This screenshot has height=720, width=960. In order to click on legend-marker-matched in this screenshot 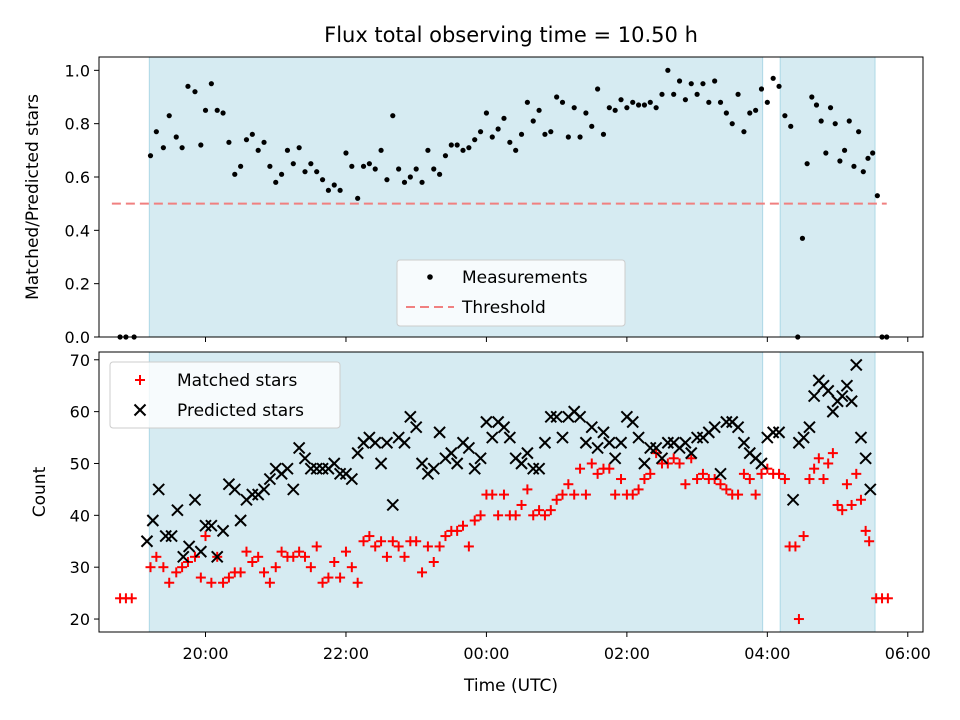, I will do `click(140, 380)`.